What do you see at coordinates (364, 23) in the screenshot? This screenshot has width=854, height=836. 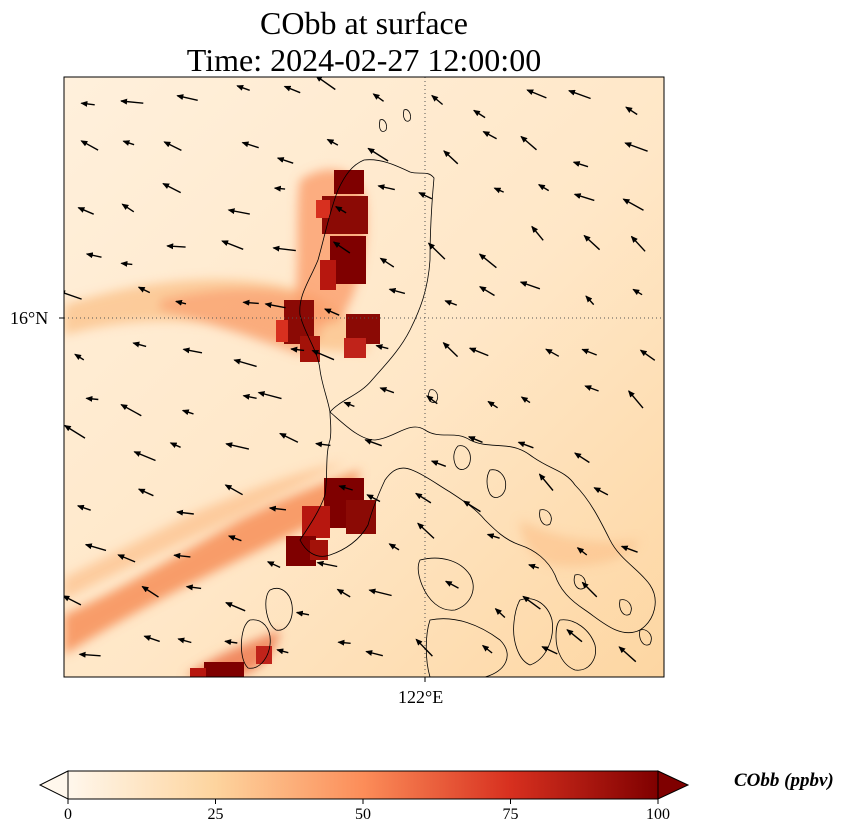 I see `map-title-line1: CObb at surface` at bounding box center [364, 23].